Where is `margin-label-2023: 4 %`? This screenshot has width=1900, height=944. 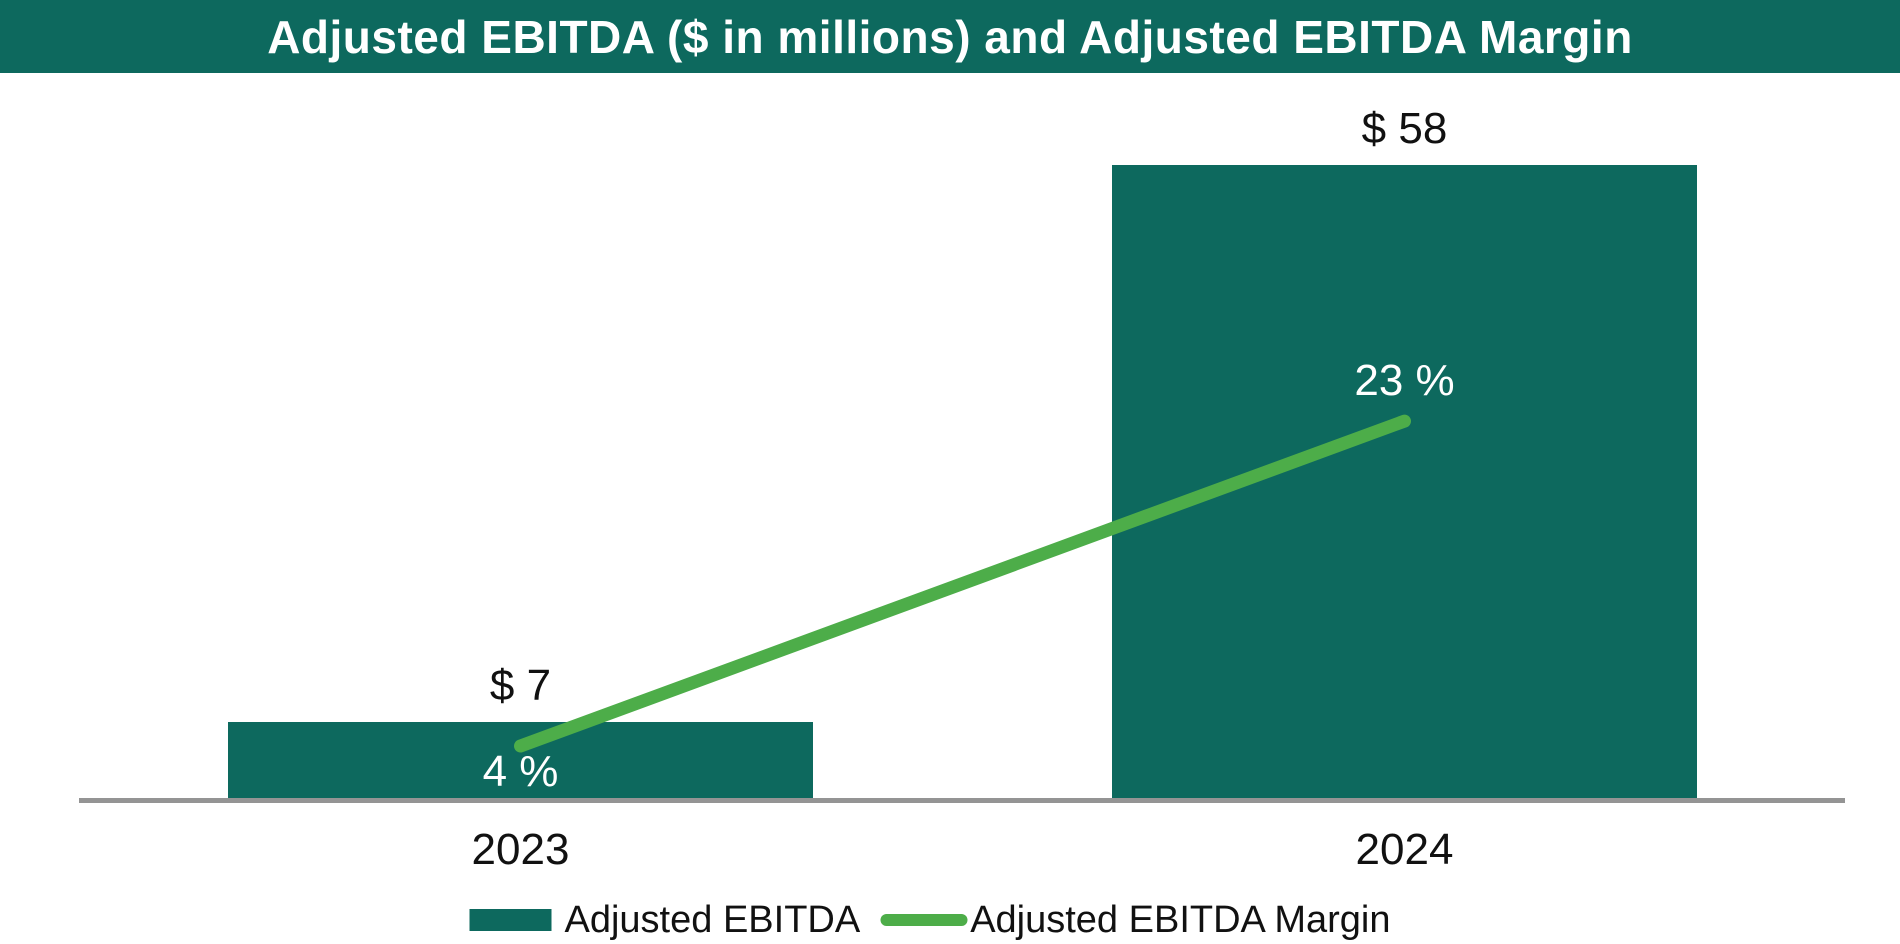
margin-label-2023: 4 % is located at coordinates (520, 771).